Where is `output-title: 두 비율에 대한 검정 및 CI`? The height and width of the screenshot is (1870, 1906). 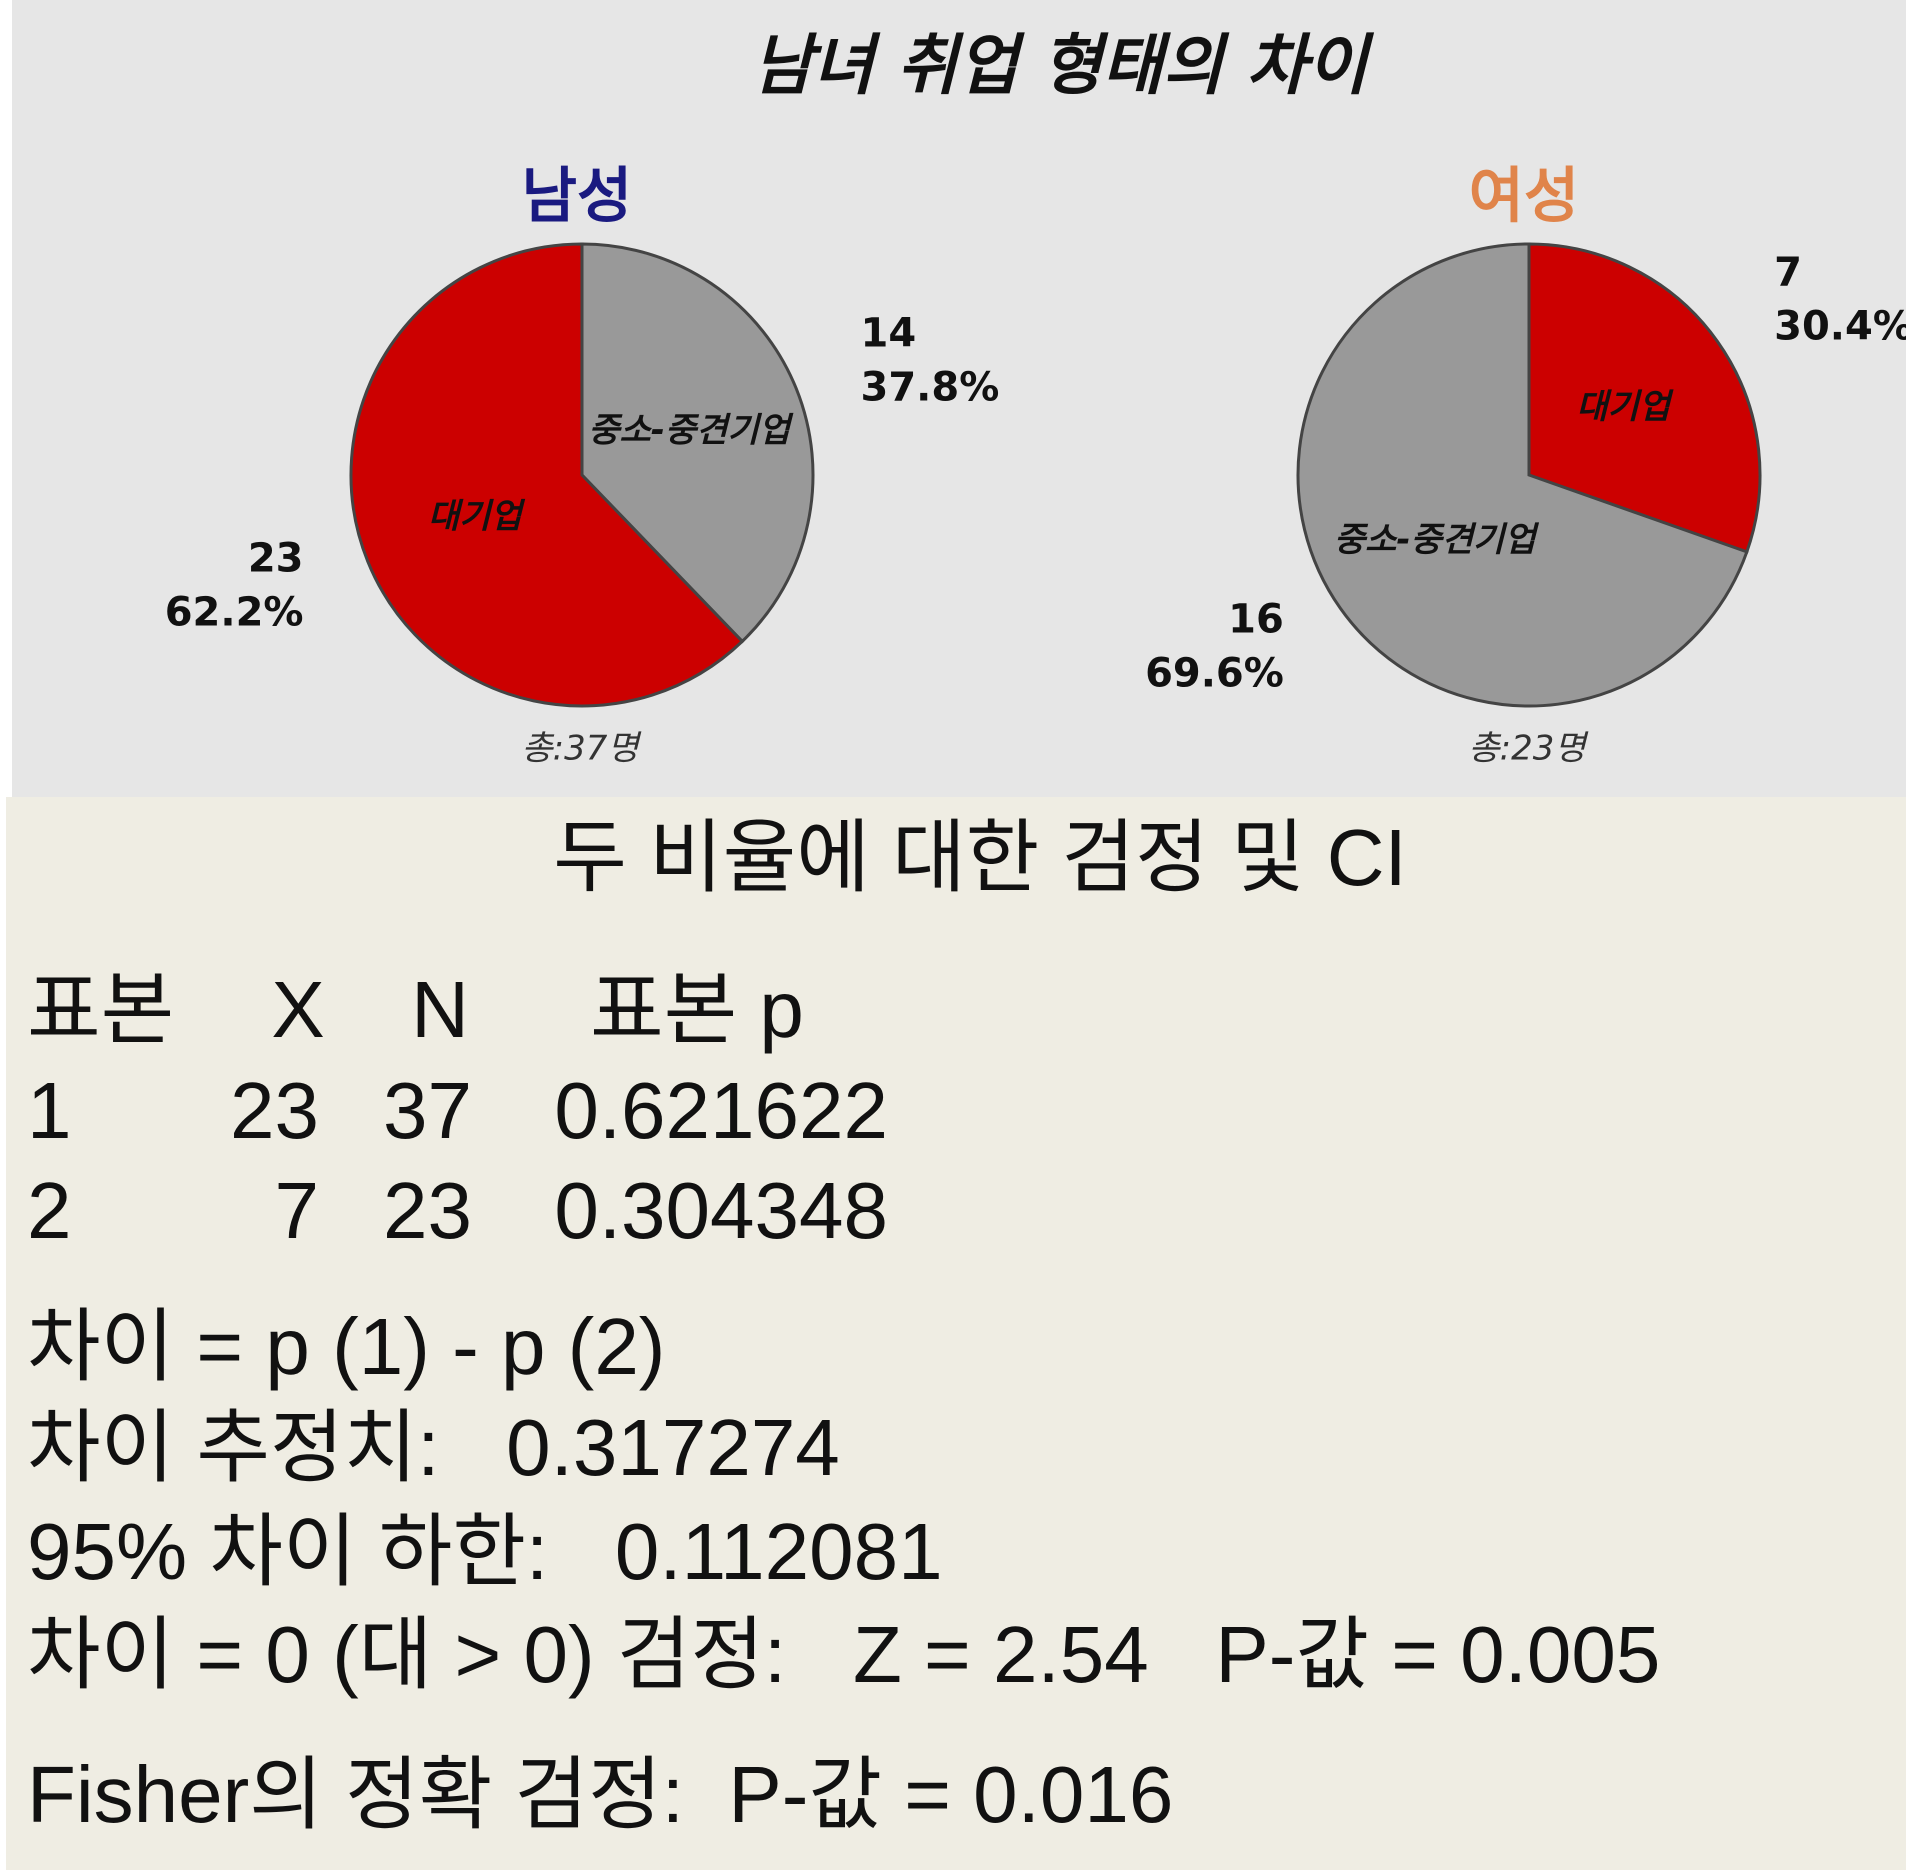 output-title: 두 비율에 대한 검정 및 CI is located at coordinates (980, 857).